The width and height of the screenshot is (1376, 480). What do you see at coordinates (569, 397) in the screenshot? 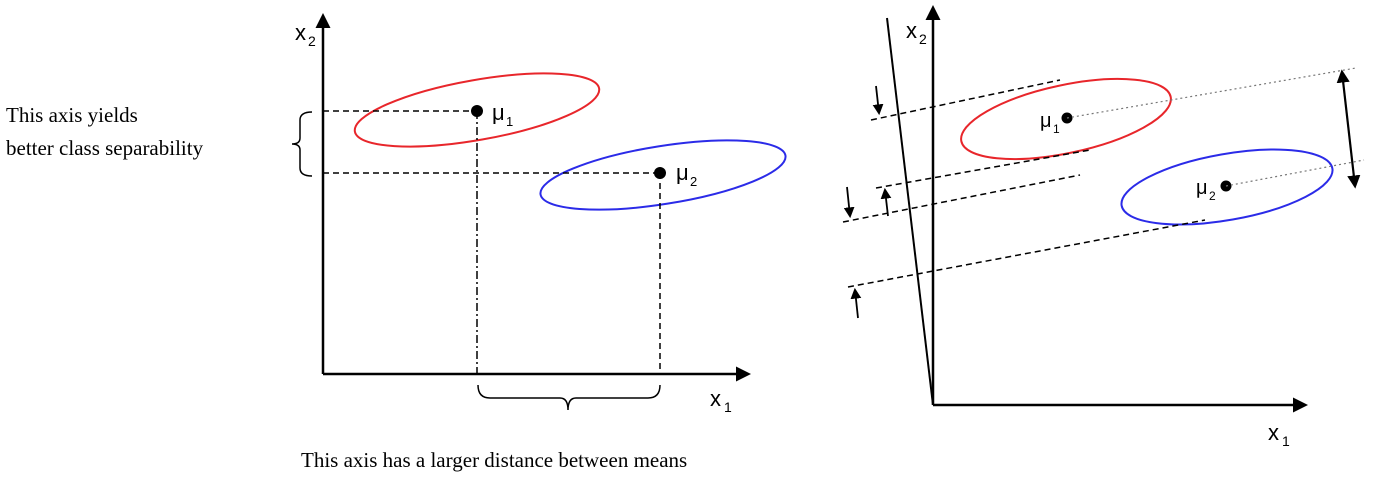
I see `bottom-horizontal-brace` at bounding box center [569, 397].